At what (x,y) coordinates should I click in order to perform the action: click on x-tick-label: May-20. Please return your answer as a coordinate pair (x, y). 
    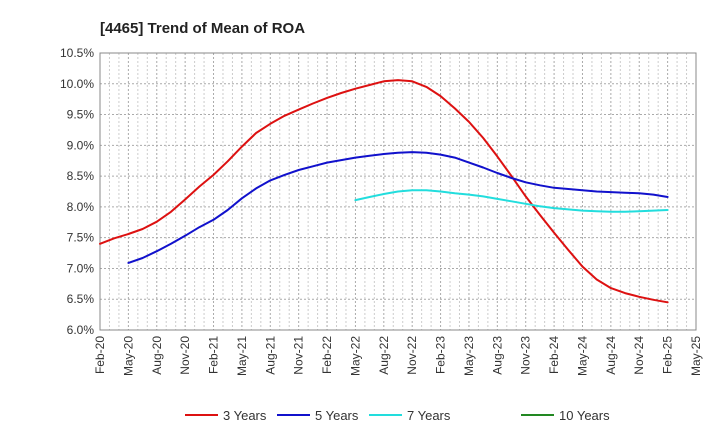
    Looking at the image, I should click on (128, 356).